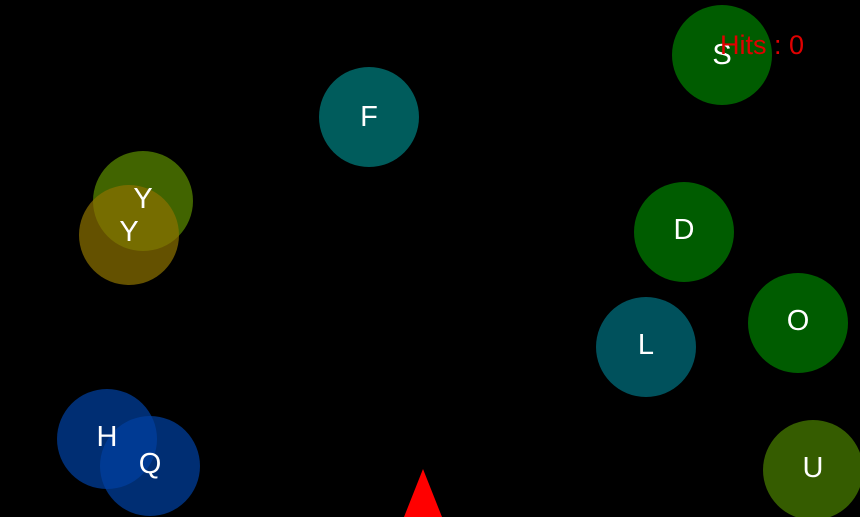 The width and height of the screenshot is (860, 517). I want to click on letter-bubble-l, so click(646, 347).